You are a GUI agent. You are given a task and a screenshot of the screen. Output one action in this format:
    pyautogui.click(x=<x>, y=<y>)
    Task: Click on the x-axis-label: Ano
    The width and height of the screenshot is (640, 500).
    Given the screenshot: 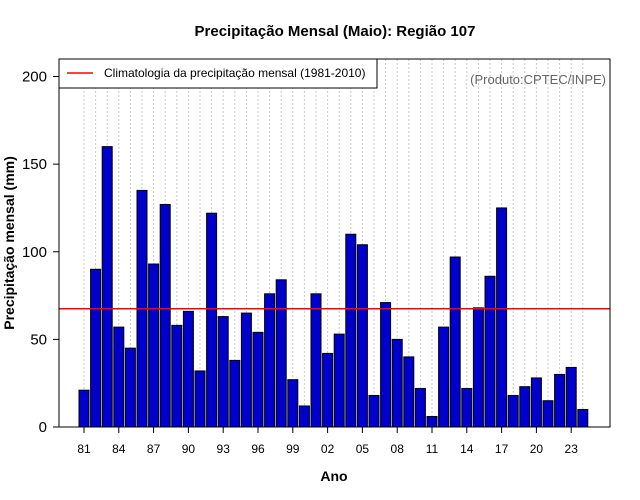 What is the action you would take?
    pyautogui.click(x=333, y=476)
    